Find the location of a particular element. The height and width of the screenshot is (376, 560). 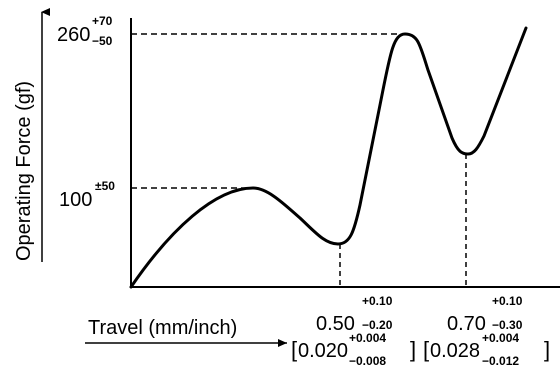

x-tick-tol-upper-050: +0.10 is located at coordinates (377, 301).